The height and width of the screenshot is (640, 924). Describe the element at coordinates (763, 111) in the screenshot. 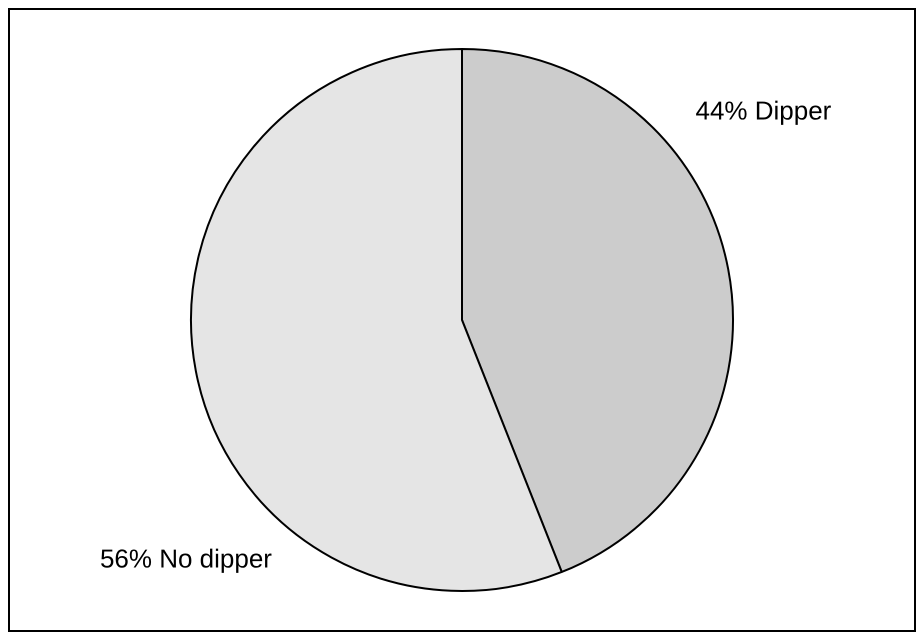

I see `slice-label: 44% Dipper` at that location.